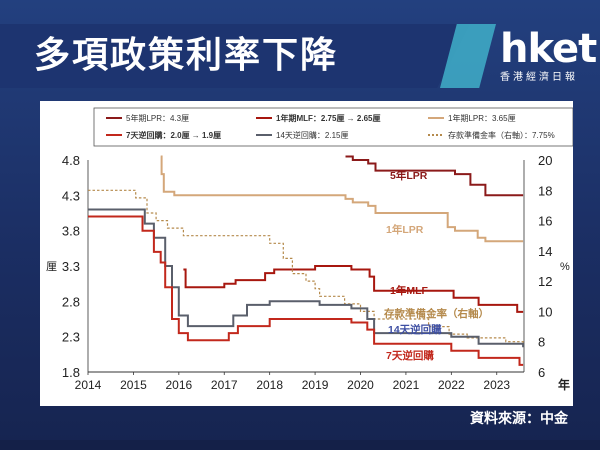 The height and width of the screenshot is (450, 600). Describe the element at coordinates (173, 135) in the screenshot. I see `legend-label-rr7: 7天逆回購：2.0厘 → 1.9厘` at that location.